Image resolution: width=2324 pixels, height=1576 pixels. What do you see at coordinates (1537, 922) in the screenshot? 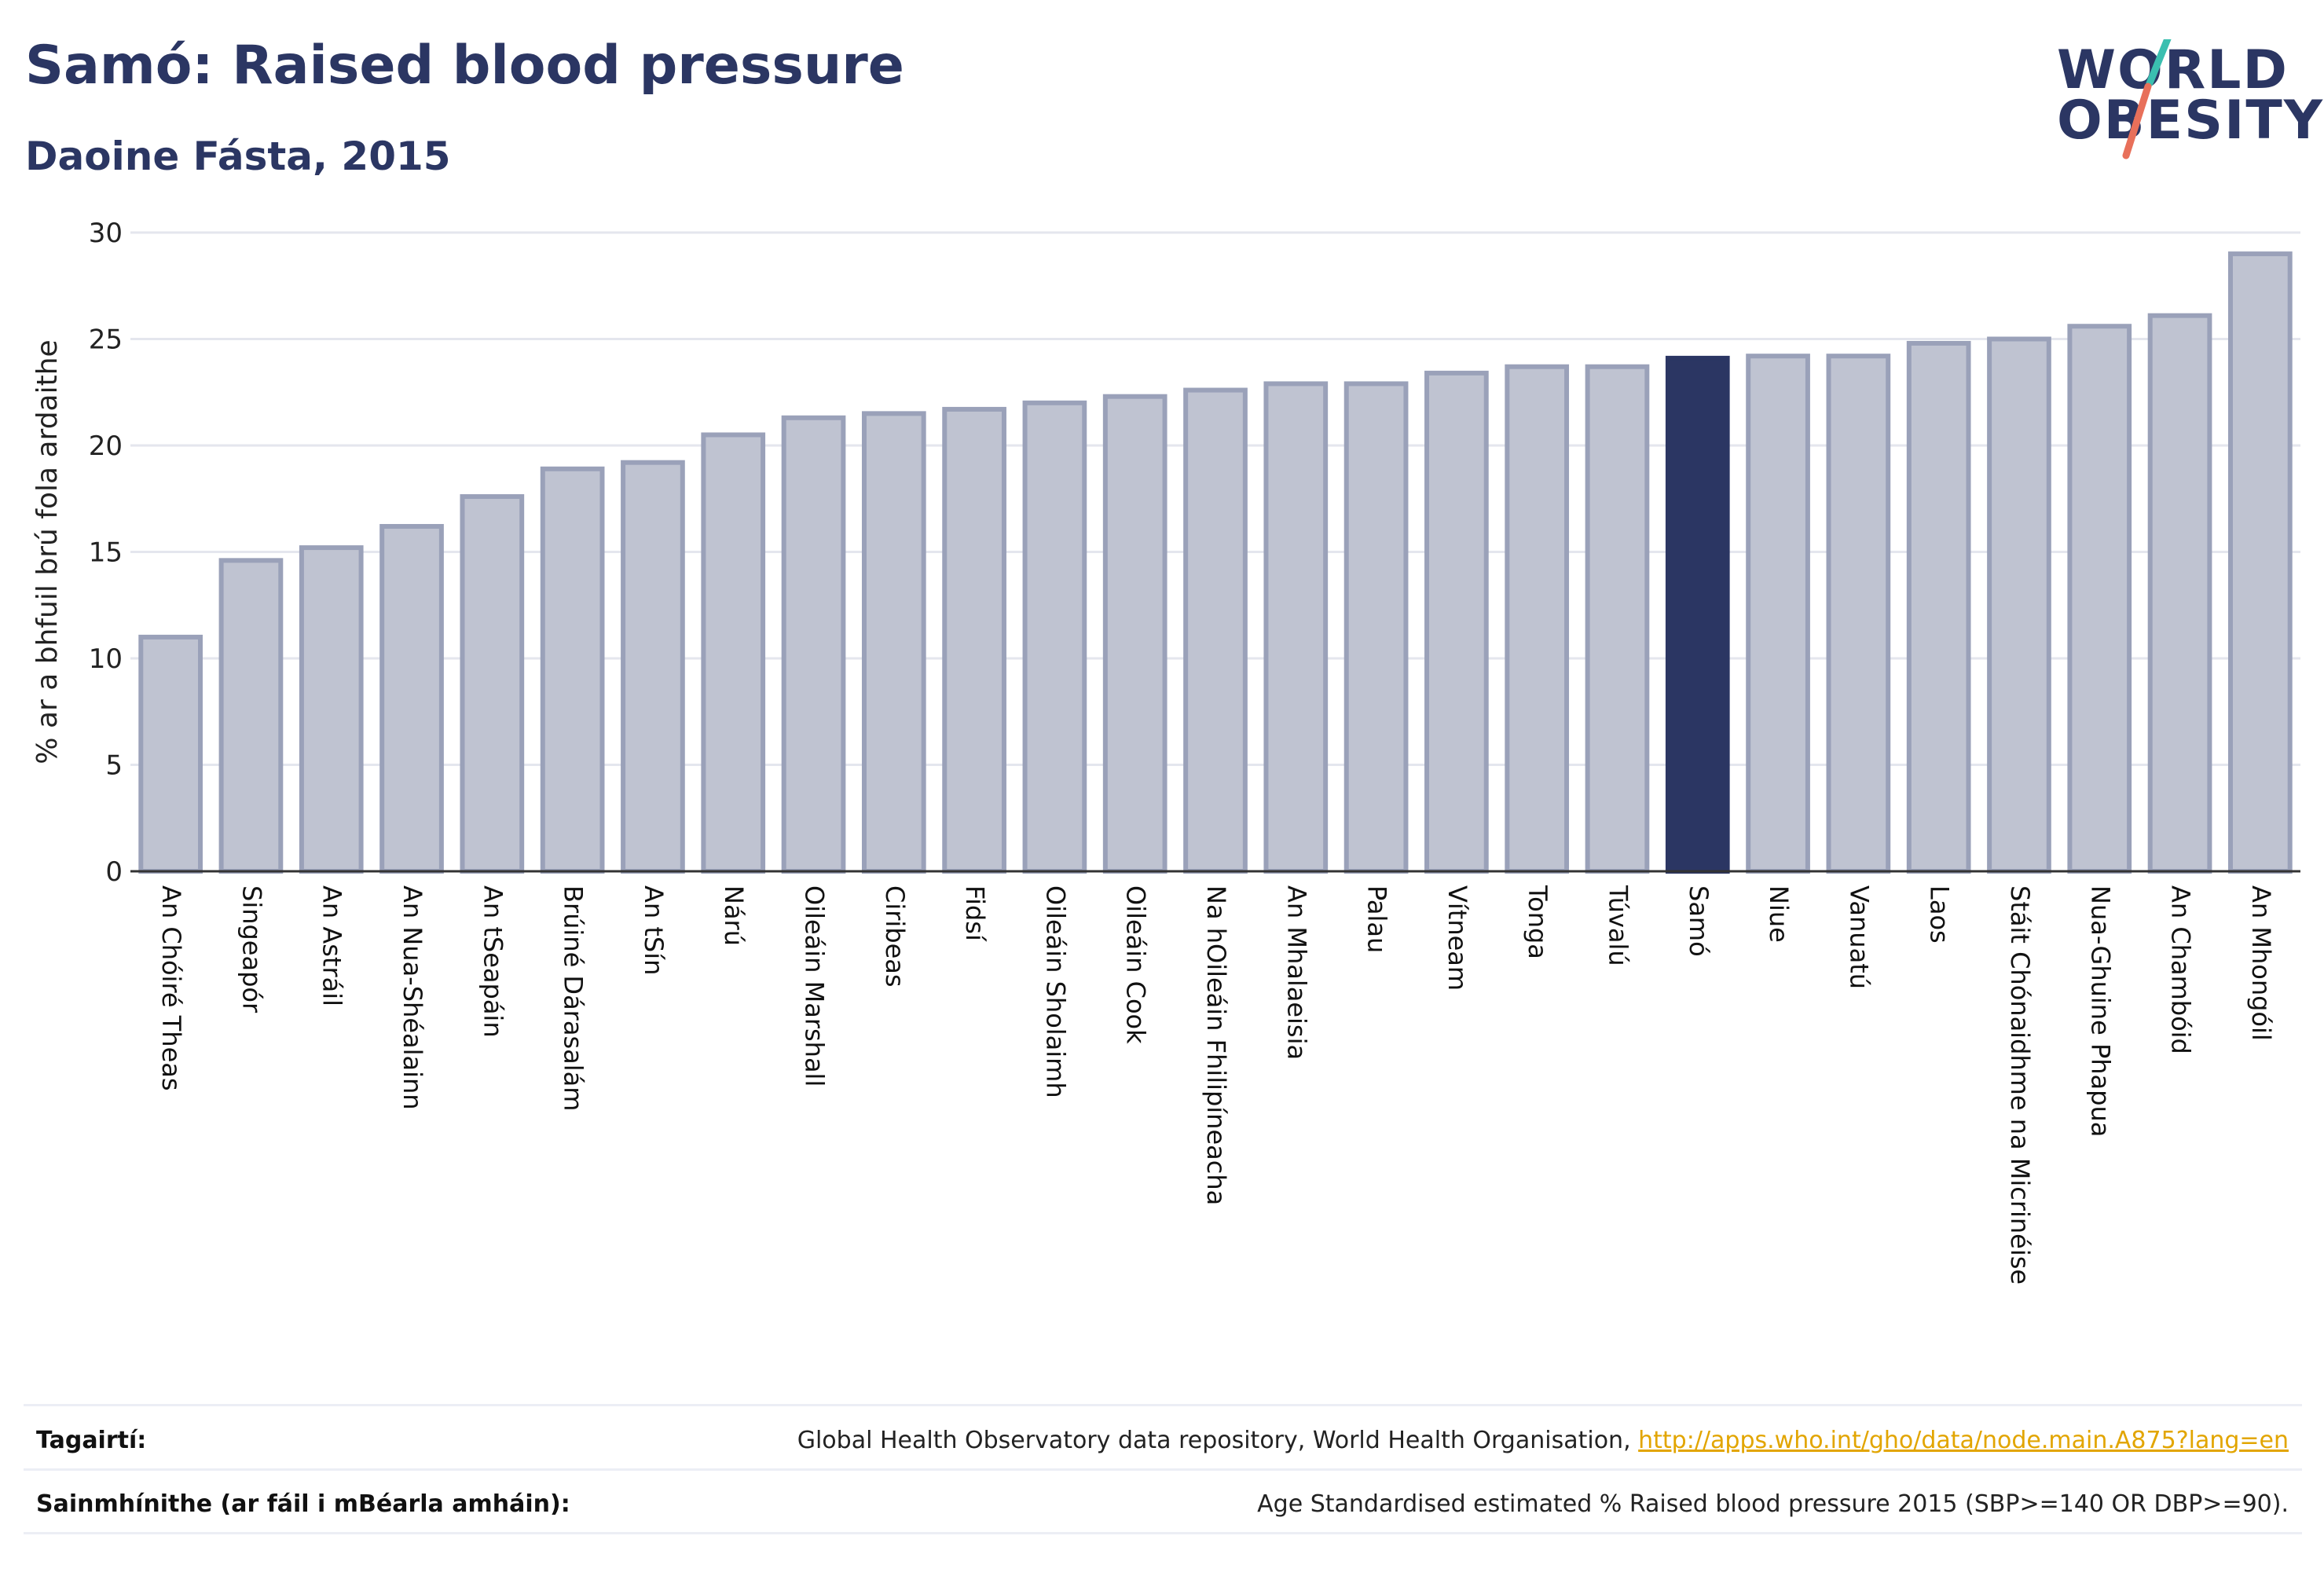
I see `x-tick-label: Tonga` at bounding box center [1537, 922].